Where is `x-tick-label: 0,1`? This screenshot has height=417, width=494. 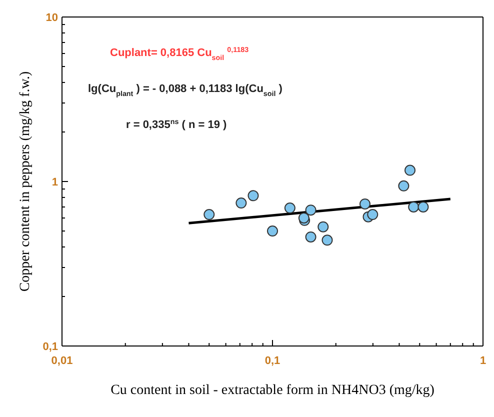
x-tick-label: 0,1 is located at coordinates (272, 361).